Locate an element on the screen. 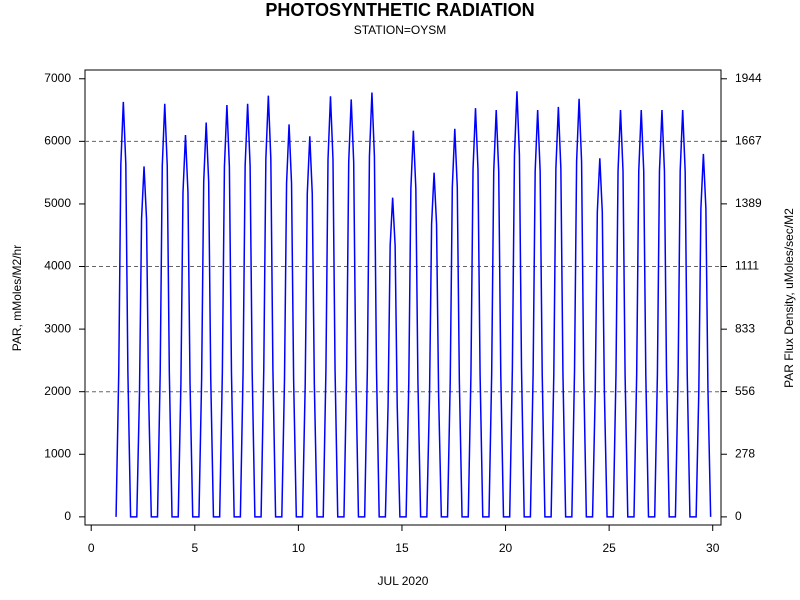 This screenshot has height=600, width=800. y-tick-label: 7000 is located at coordinates (57, 78).